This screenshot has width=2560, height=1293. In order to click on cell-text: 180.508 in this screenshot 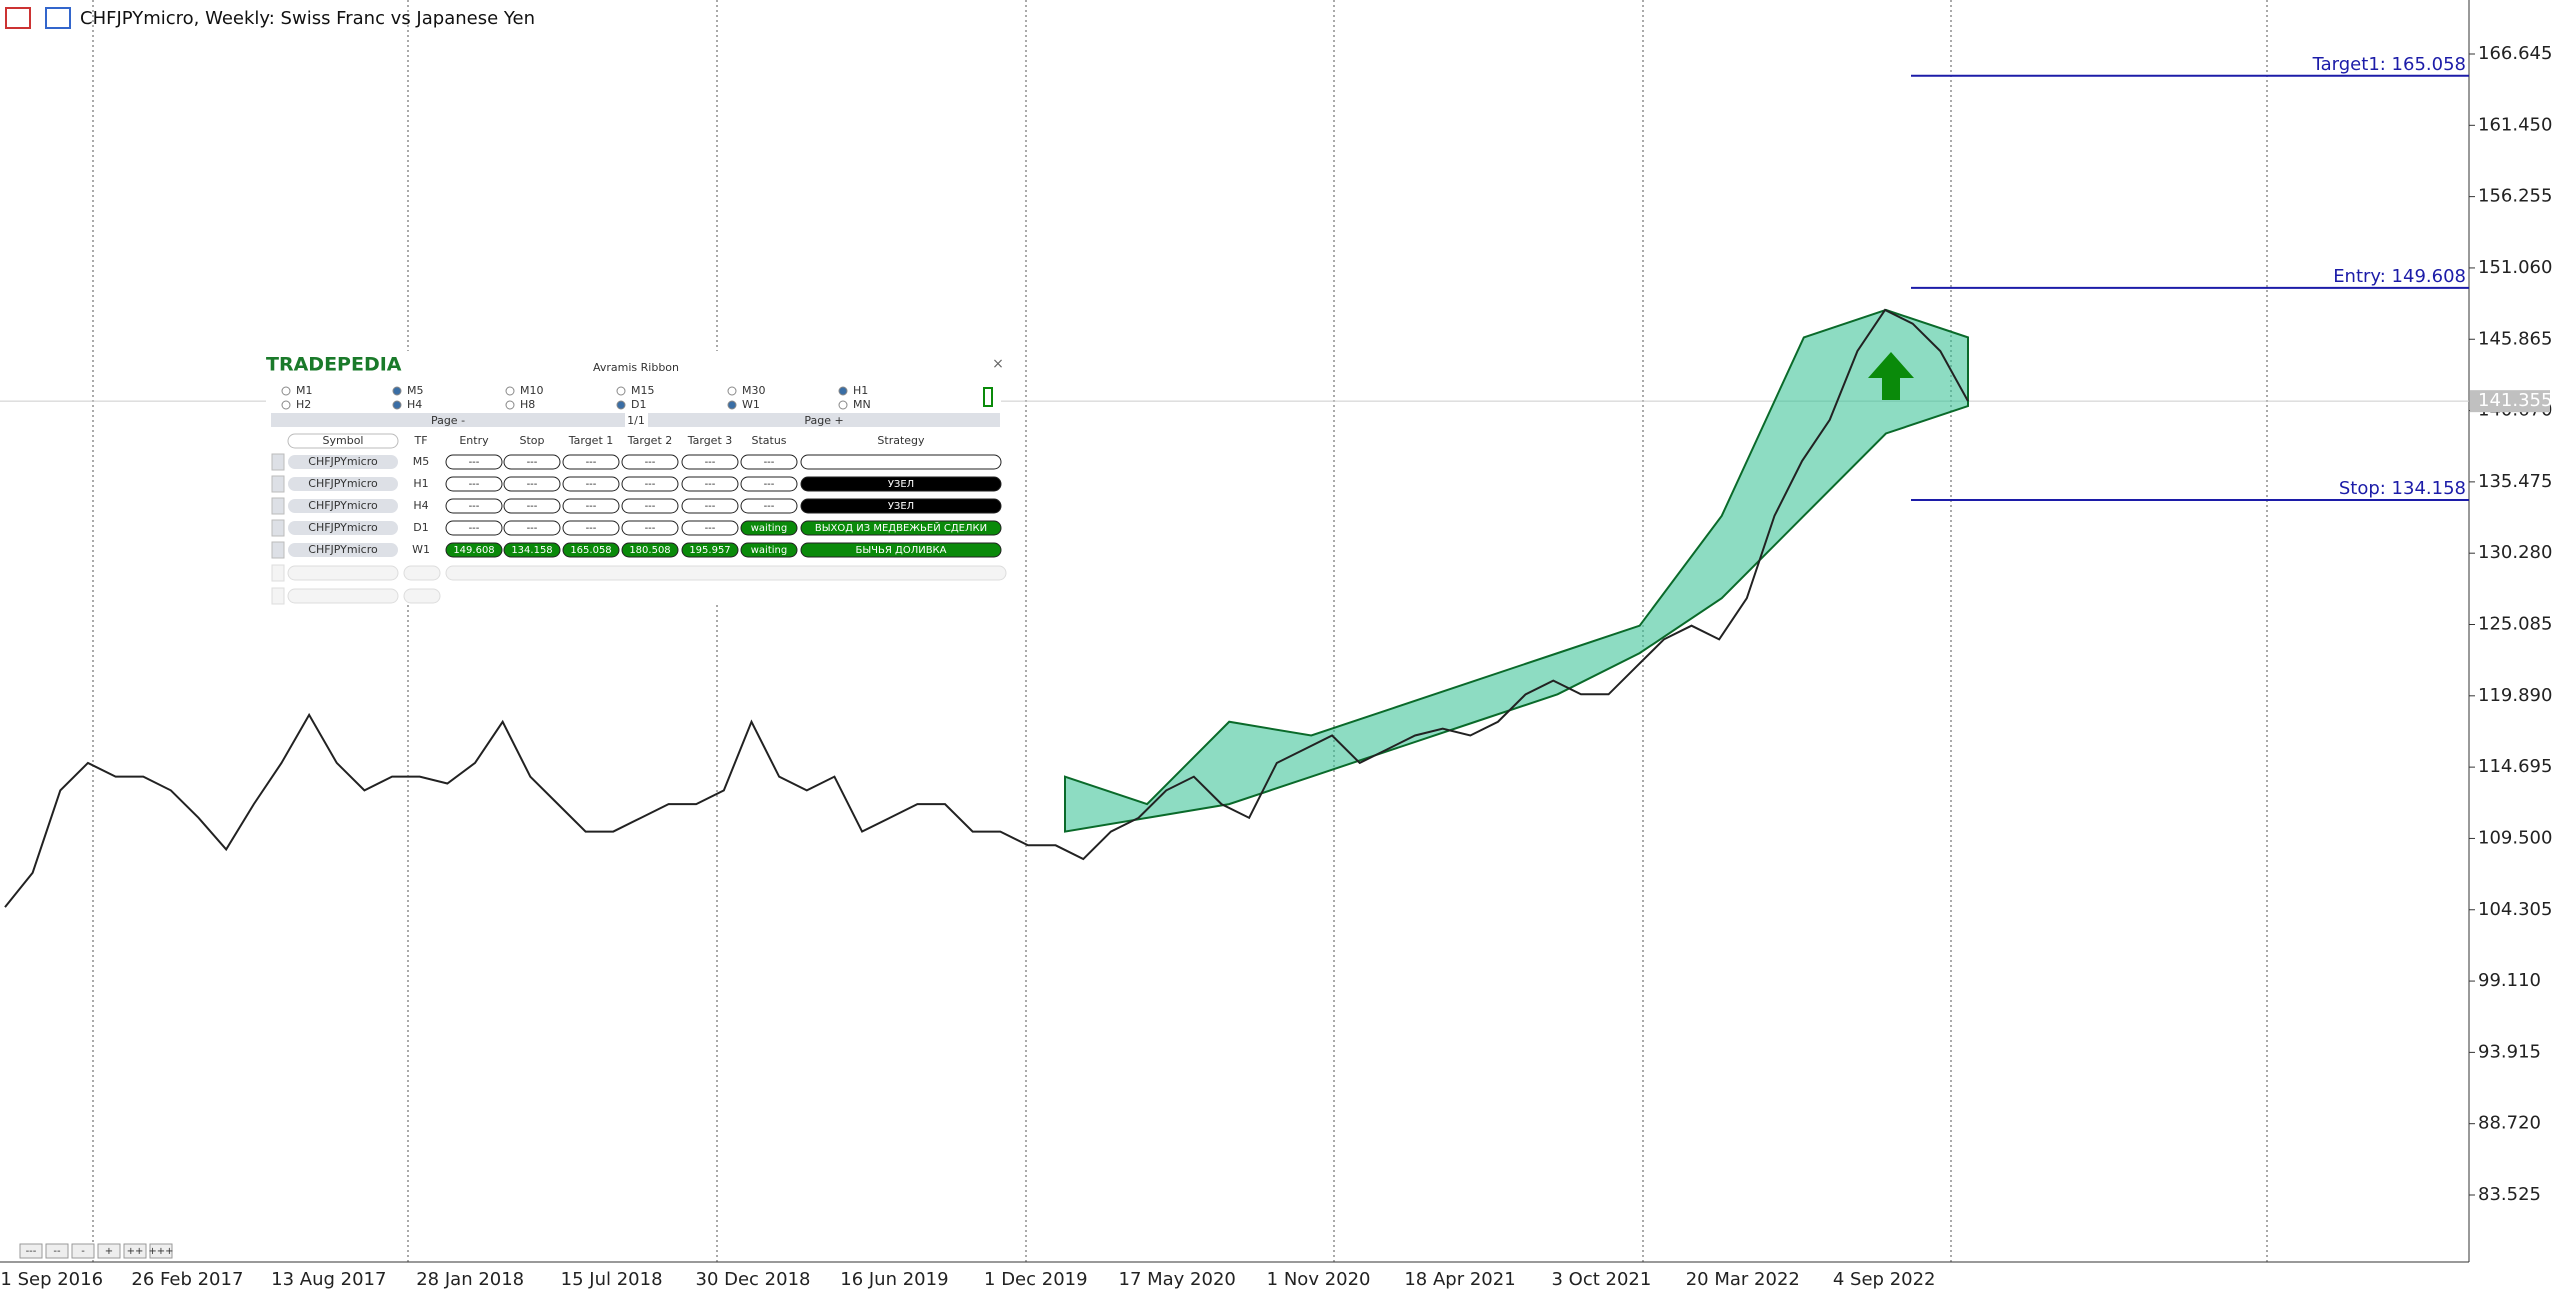, I will do `click(649, 550)`.